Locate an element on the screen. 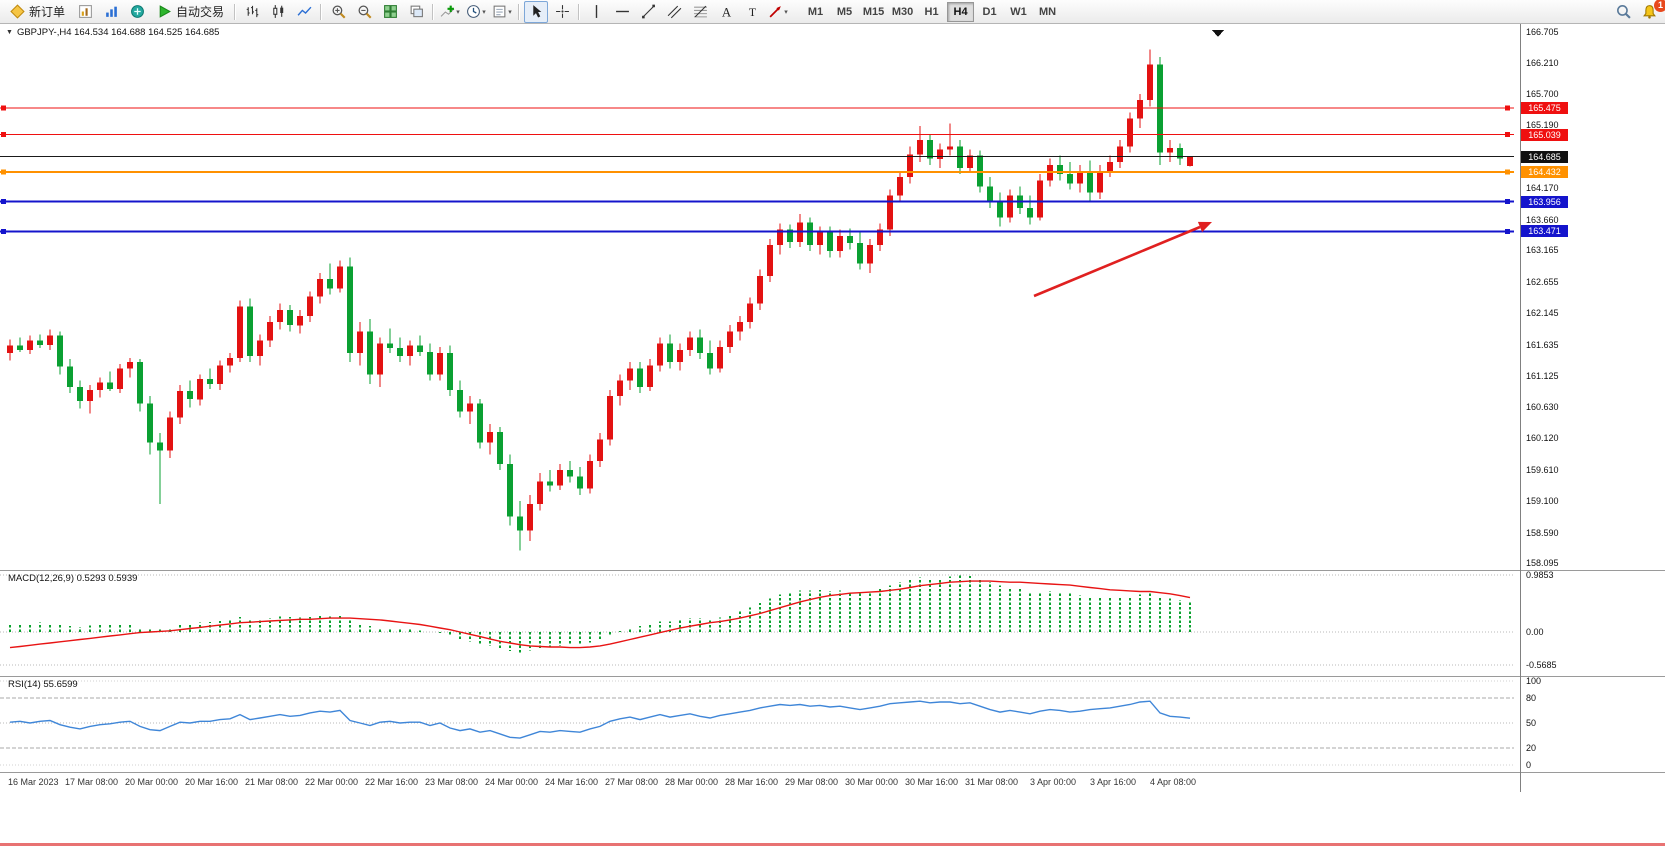 This screenshot has height=846, width=1665. arrows-button: ▾ is located at coordinates (778, 12).